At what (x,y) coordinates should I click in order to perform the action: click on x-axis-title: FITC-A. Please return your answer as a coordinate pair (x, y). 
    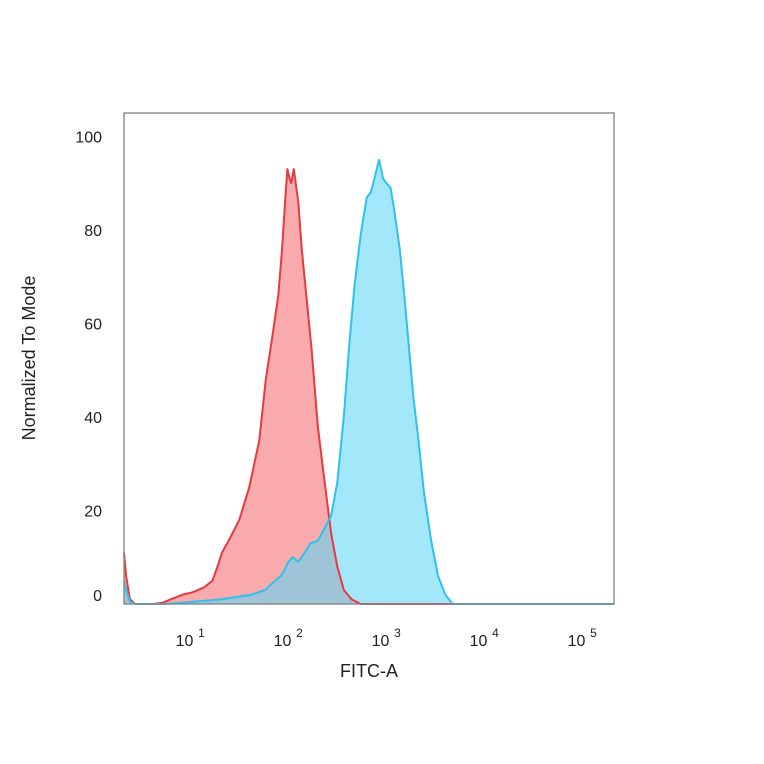
    Looking at the image, I should click on (369, 671).